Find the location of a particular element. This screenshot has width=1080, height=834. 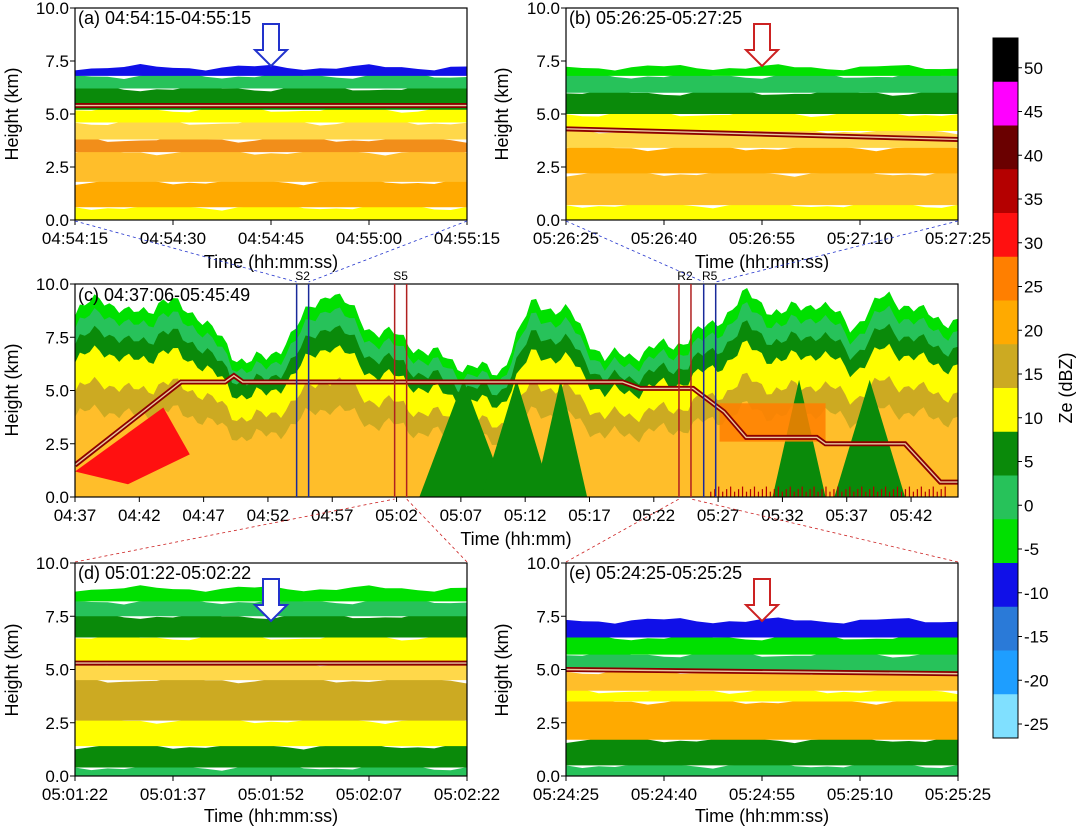

xtick-label: 04:37 is located at coordinates (75, 515).